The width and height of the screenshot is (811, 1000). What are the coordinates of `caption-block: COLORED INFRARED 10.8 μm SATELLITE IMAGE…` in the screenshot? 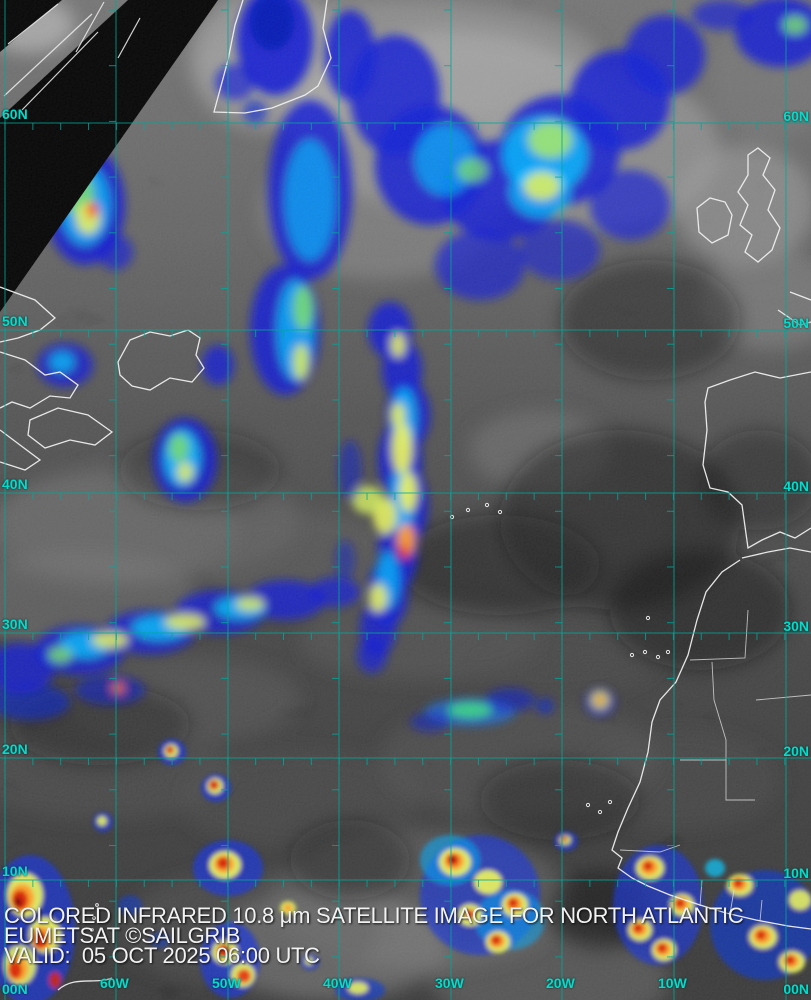 It's located at (374, 935).